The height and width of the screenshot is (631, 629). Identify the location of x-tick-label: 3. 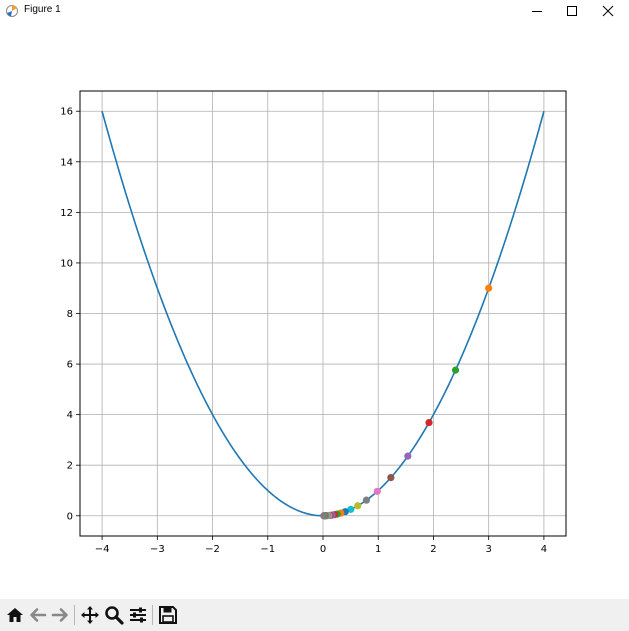
(488, 549).